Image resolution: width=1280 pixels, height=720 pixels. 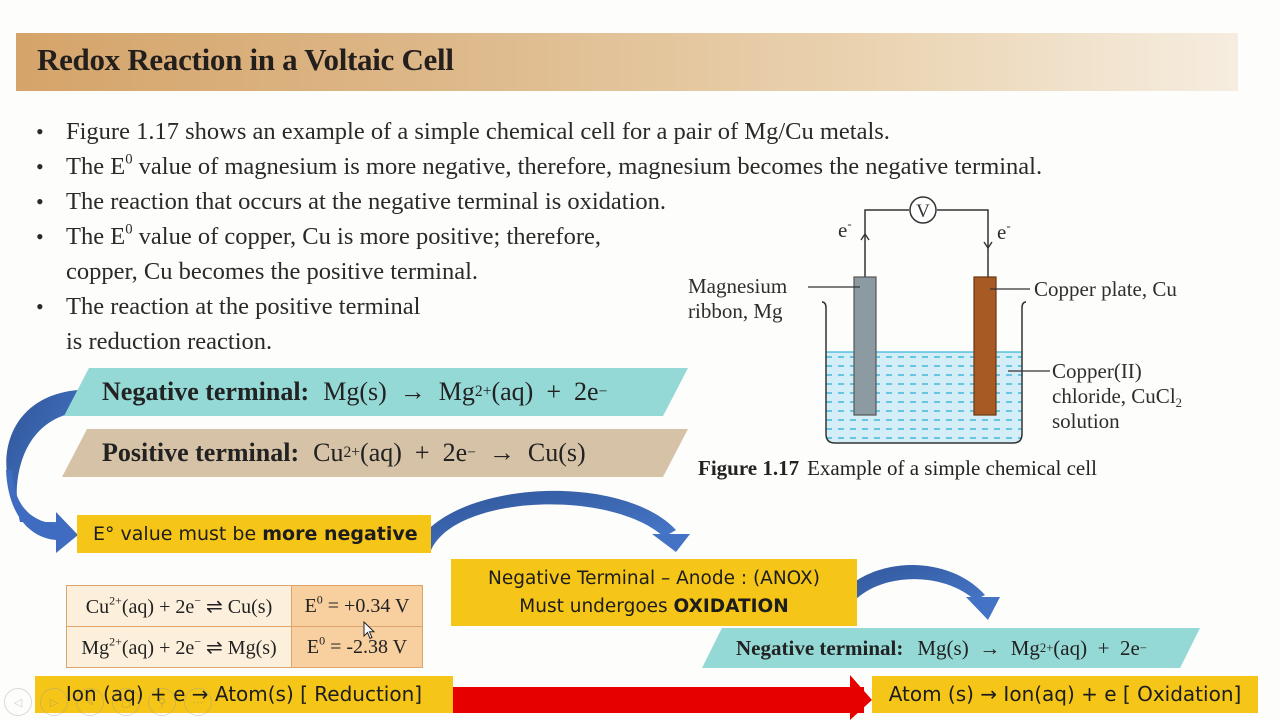 What do you see at coordinates (18, 702) in the screenshot?
I see `previous-slide-button: ◁` at bounding box center [18, 702].